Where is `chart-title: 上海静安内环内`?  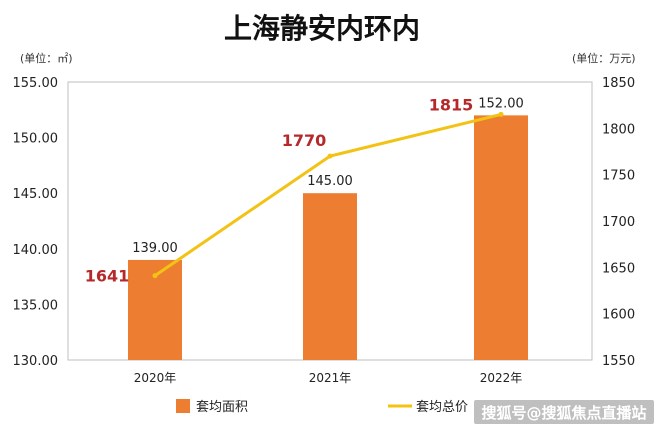 chart-title: 上海静安内环内 is located at coordinates (322, 28).